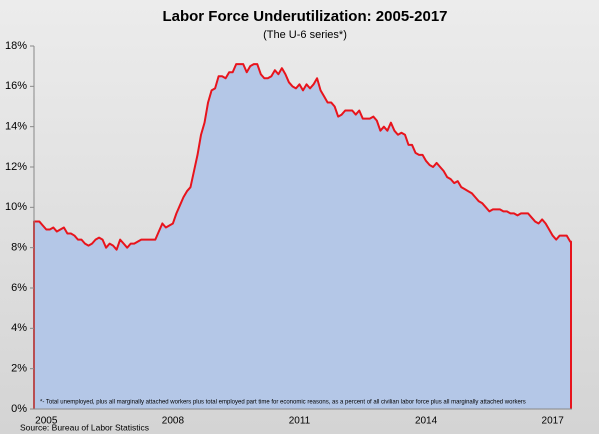 The image size is (599, 434). I want to click on y-tick-label: 10%, so click(16, 207).